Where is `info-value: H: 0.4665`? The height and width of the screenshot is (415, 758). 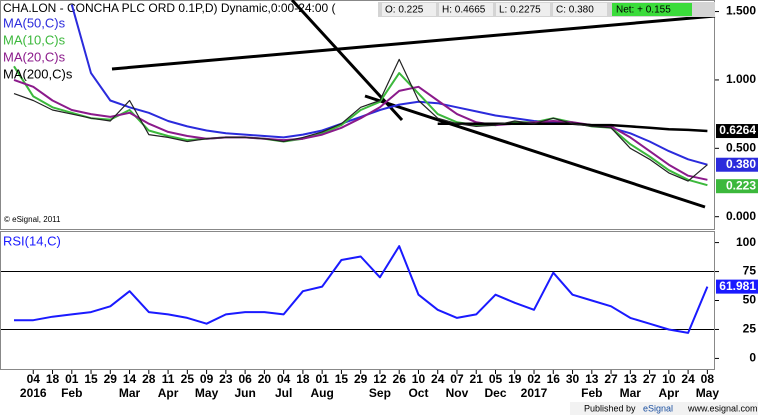
info-value: H: 0.4665 is located at coordinates (464, 10).